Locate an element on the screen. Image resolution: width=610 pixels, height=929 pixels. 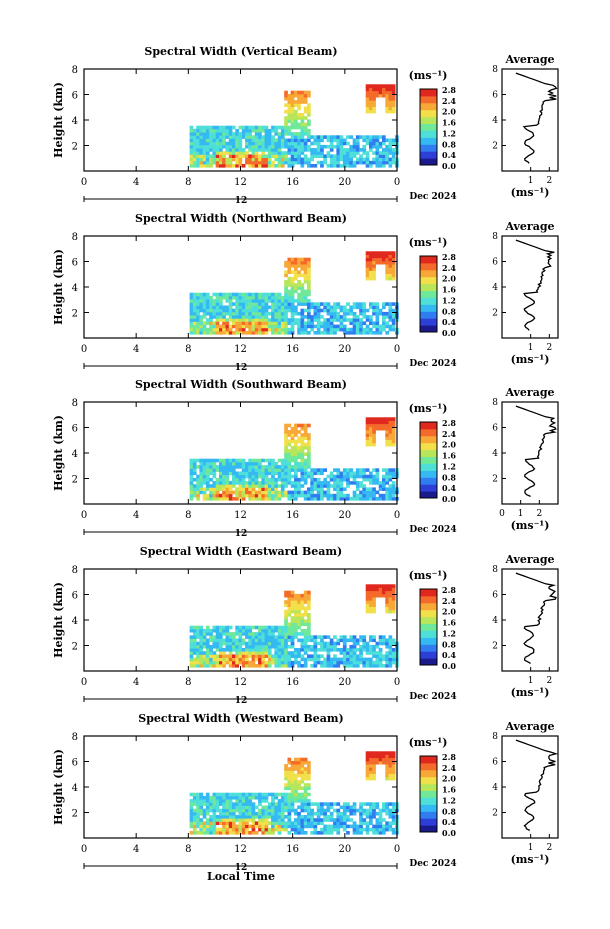
average-profile-line is located at coordinates (536, 618).